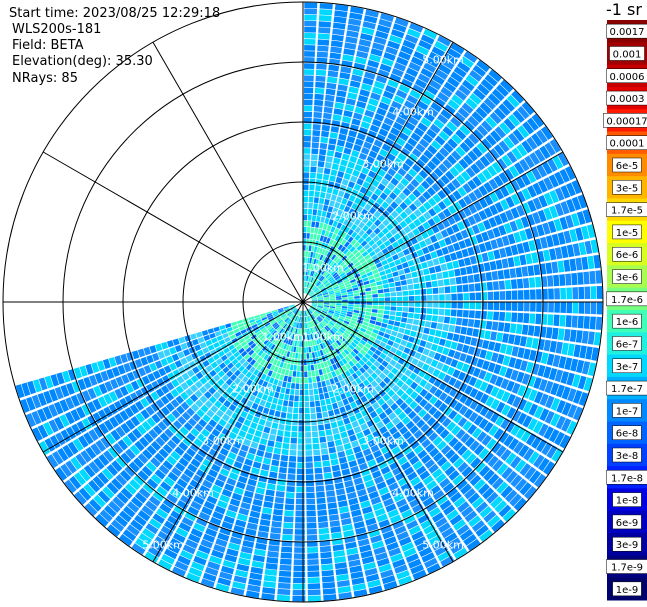  I want to click on field-label: Field: BETA, so click(48, 45).